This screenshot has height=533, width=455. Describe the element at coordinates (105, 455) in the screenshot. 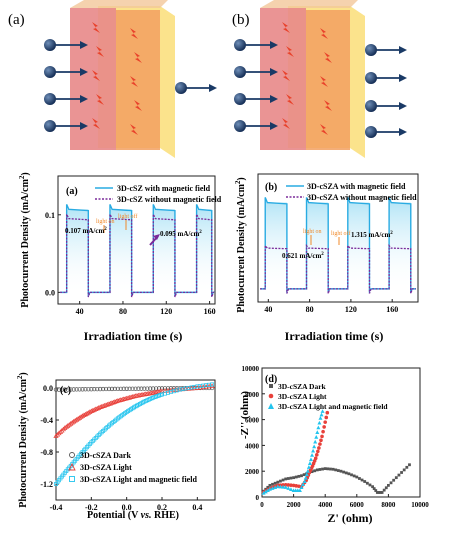

I see `legend-label: 3D-cSZA Dark` at that location.